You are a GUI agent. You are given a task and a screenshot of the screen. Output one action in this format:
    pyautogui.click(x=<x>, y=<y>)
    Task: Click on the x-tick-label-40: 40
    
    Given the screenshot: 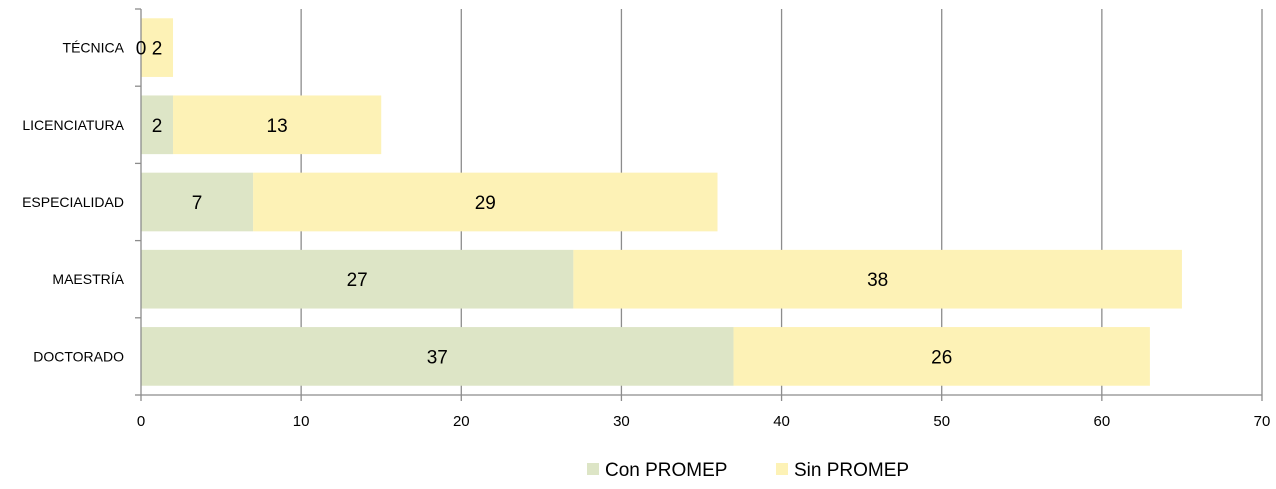 What is the action you would take?
    pyautogui.click(x=781, y=421)
    